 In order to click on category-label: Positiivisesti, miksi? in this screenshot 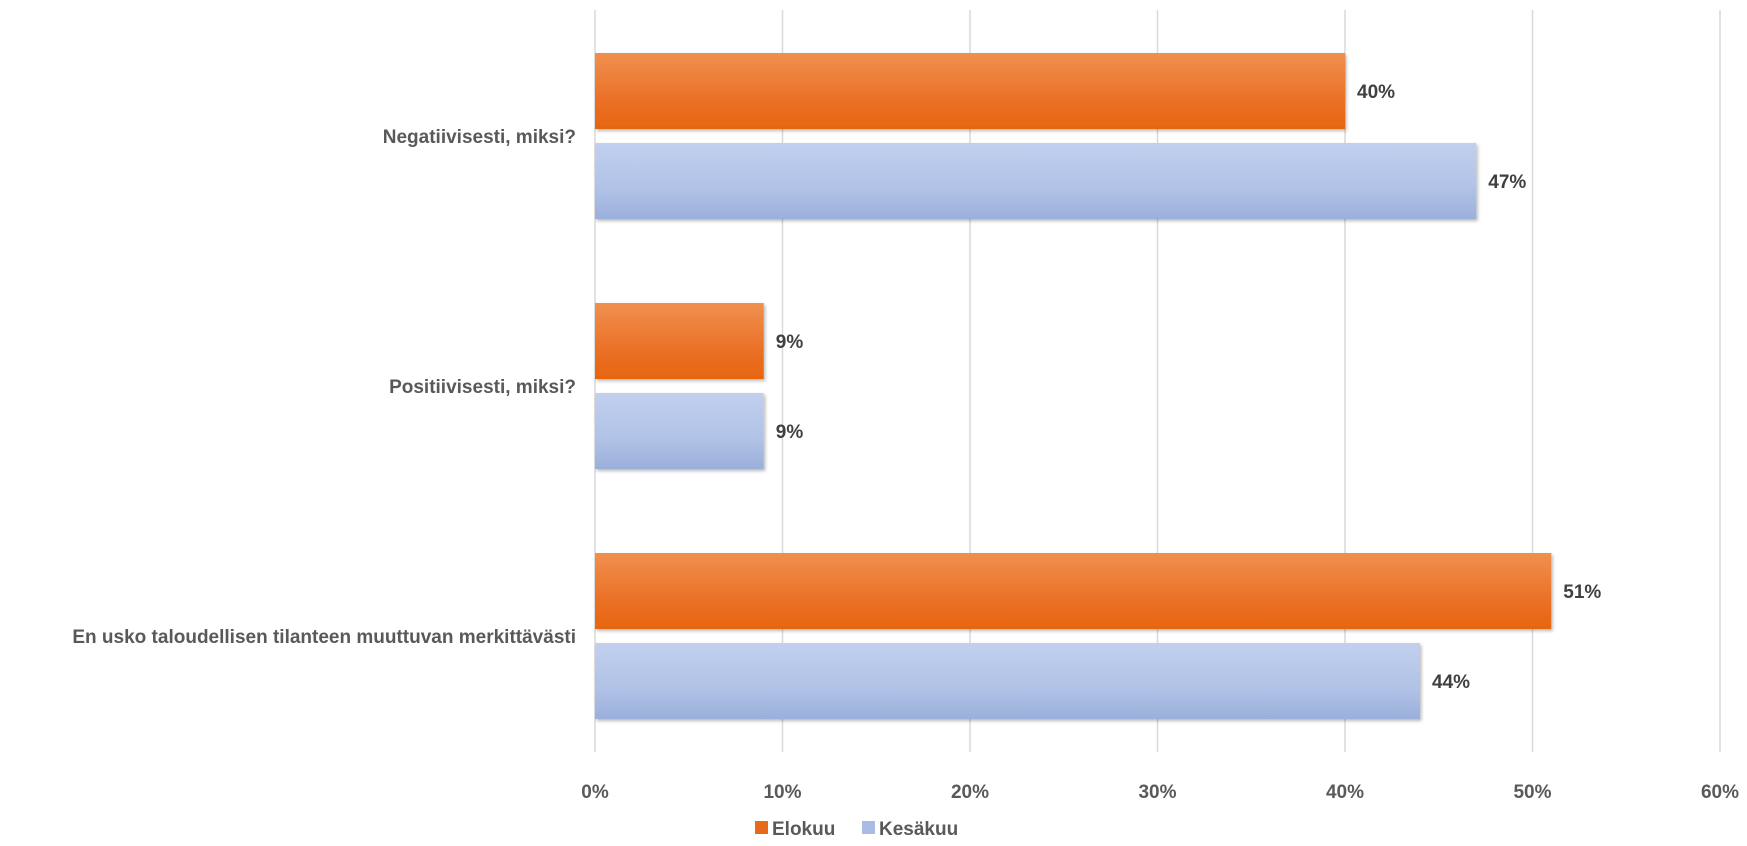, I will do `click(482, 387)`.